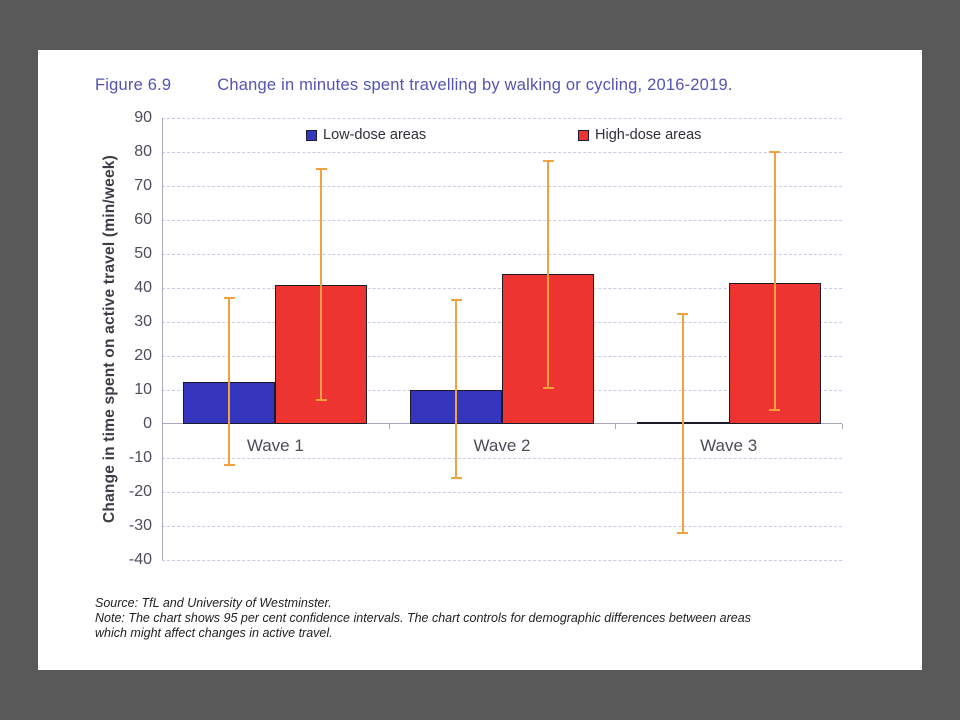 The height and width of the screenshot is (720, 960). What do you see at coordinates (583, 135) in the screenshot?
I see `legend-swatch-high-dose-icon` at bounding box center [583, 135].